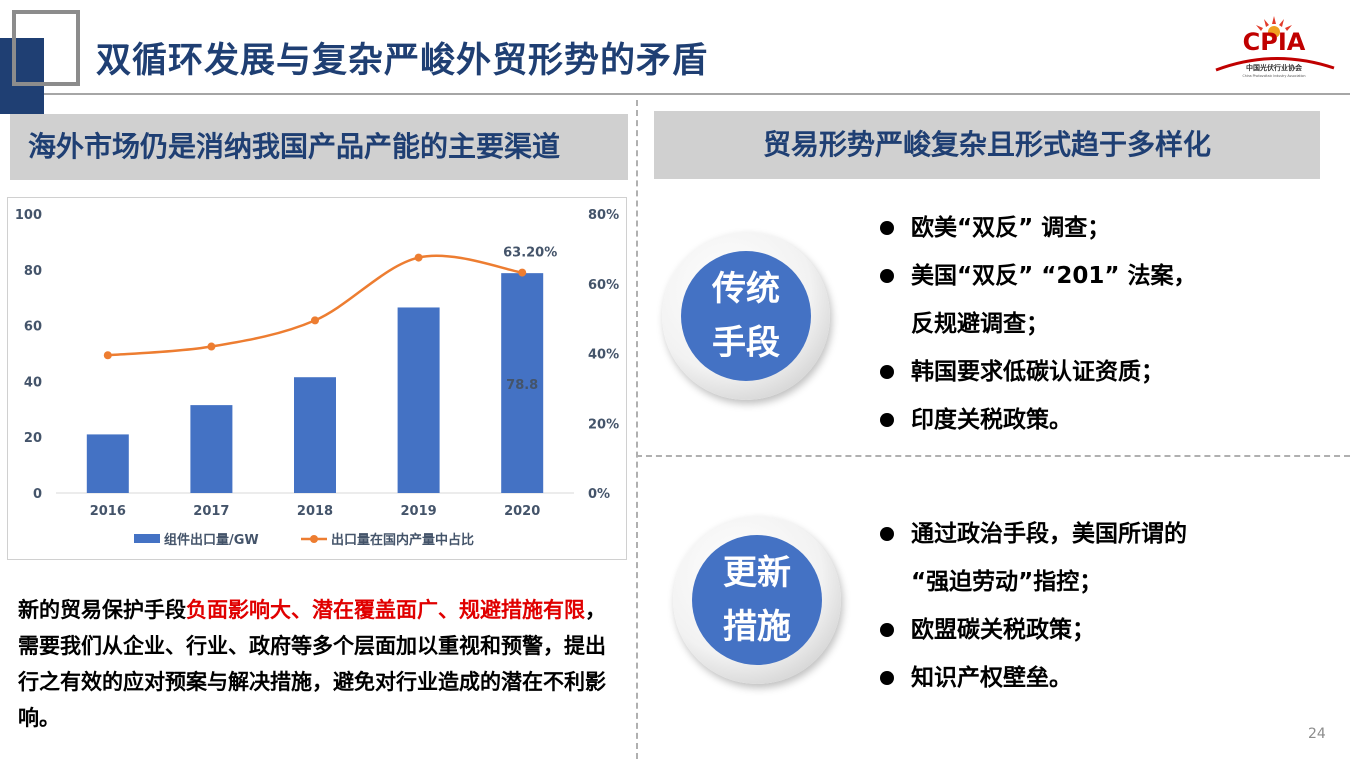 Image resolution: width=1350 pixels, height=759 pixels. Describe the element at coordinates (522, 511) in the screenshot. I see `x-tick-label: 2020` at that location.